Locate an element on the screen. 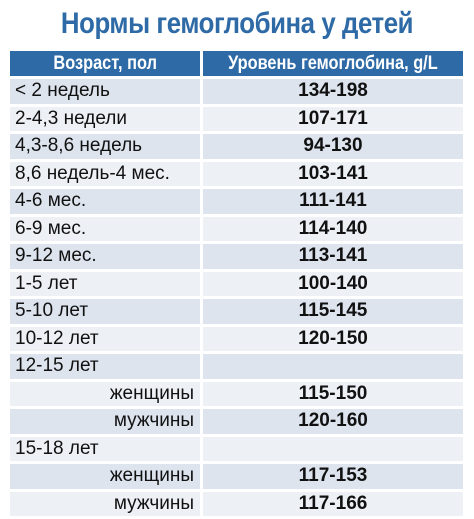  hemoglobin-value-cell: 114-140 is located at coordinates (333, 228).